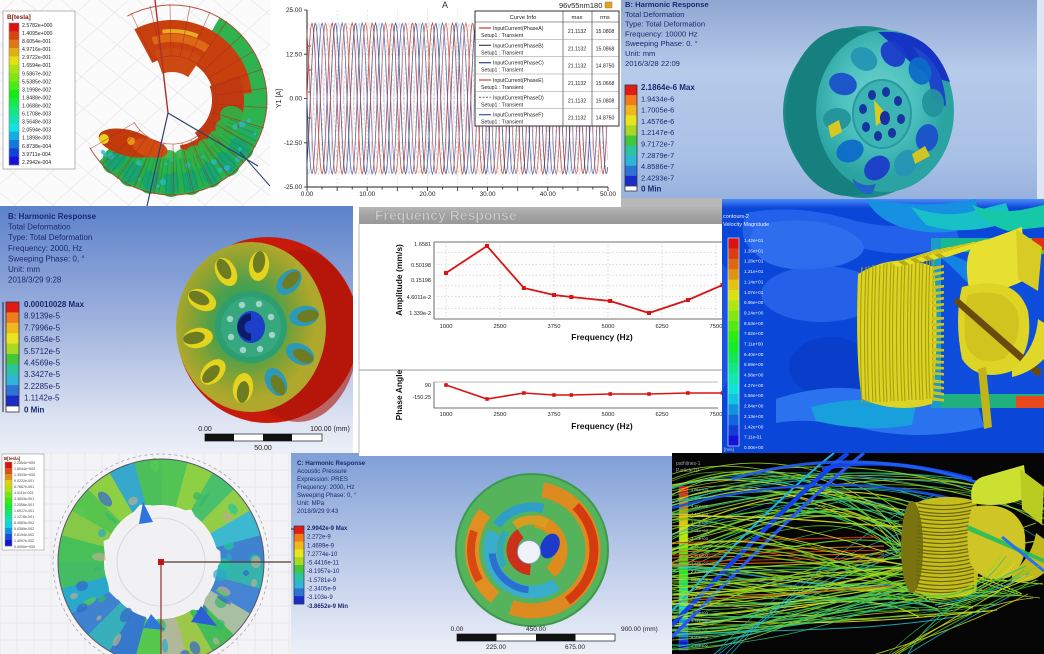 Image resolution: width=1044 pixels, height=654 pixels. I want to click on svg-text: 4.9716e-001, so click(36, 50).